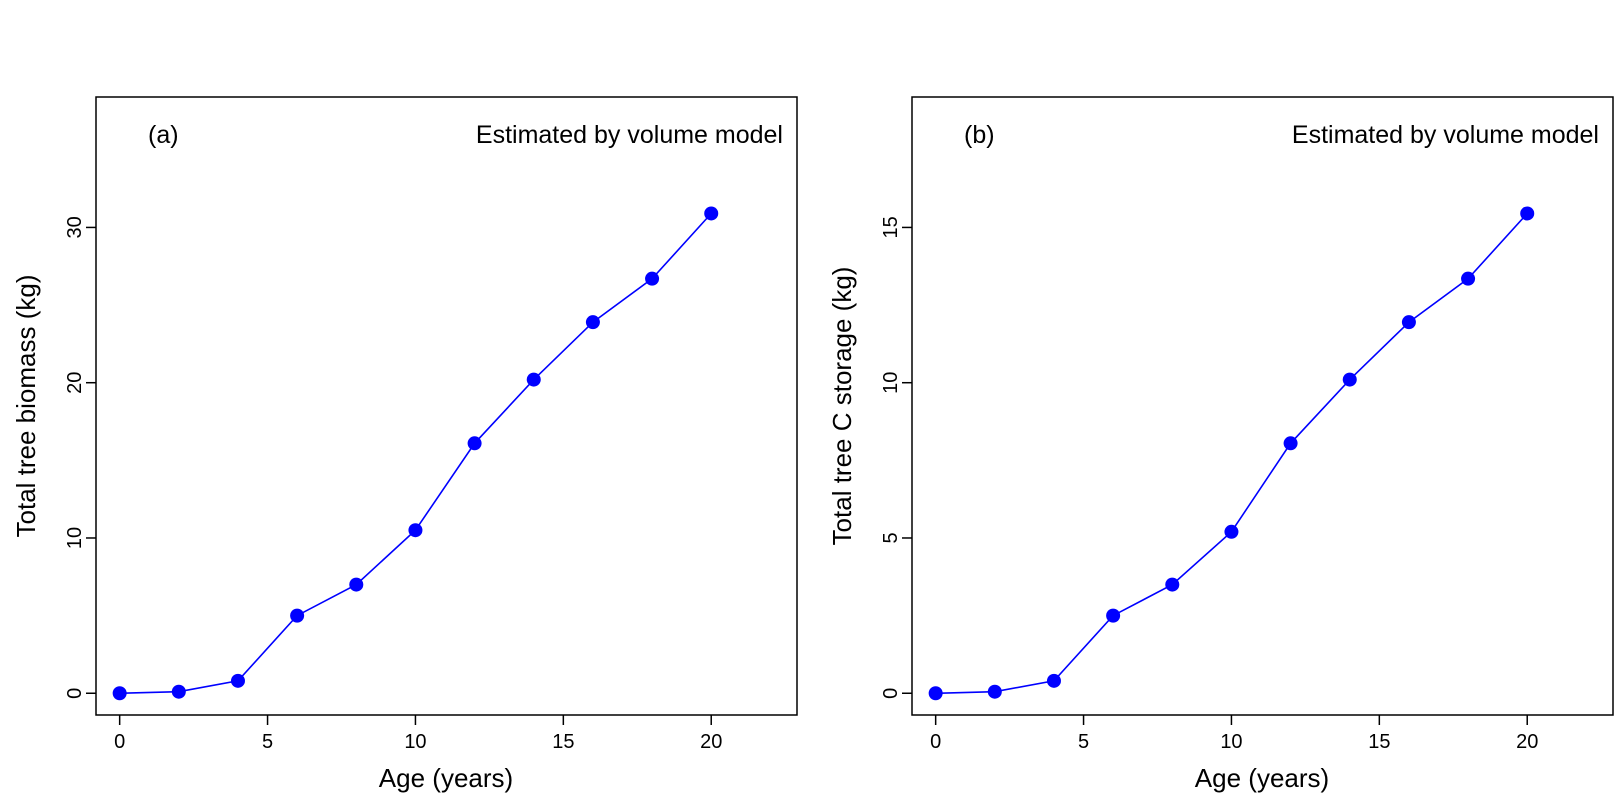  I want to click on y-tick-label: 30, so click(75, 227).